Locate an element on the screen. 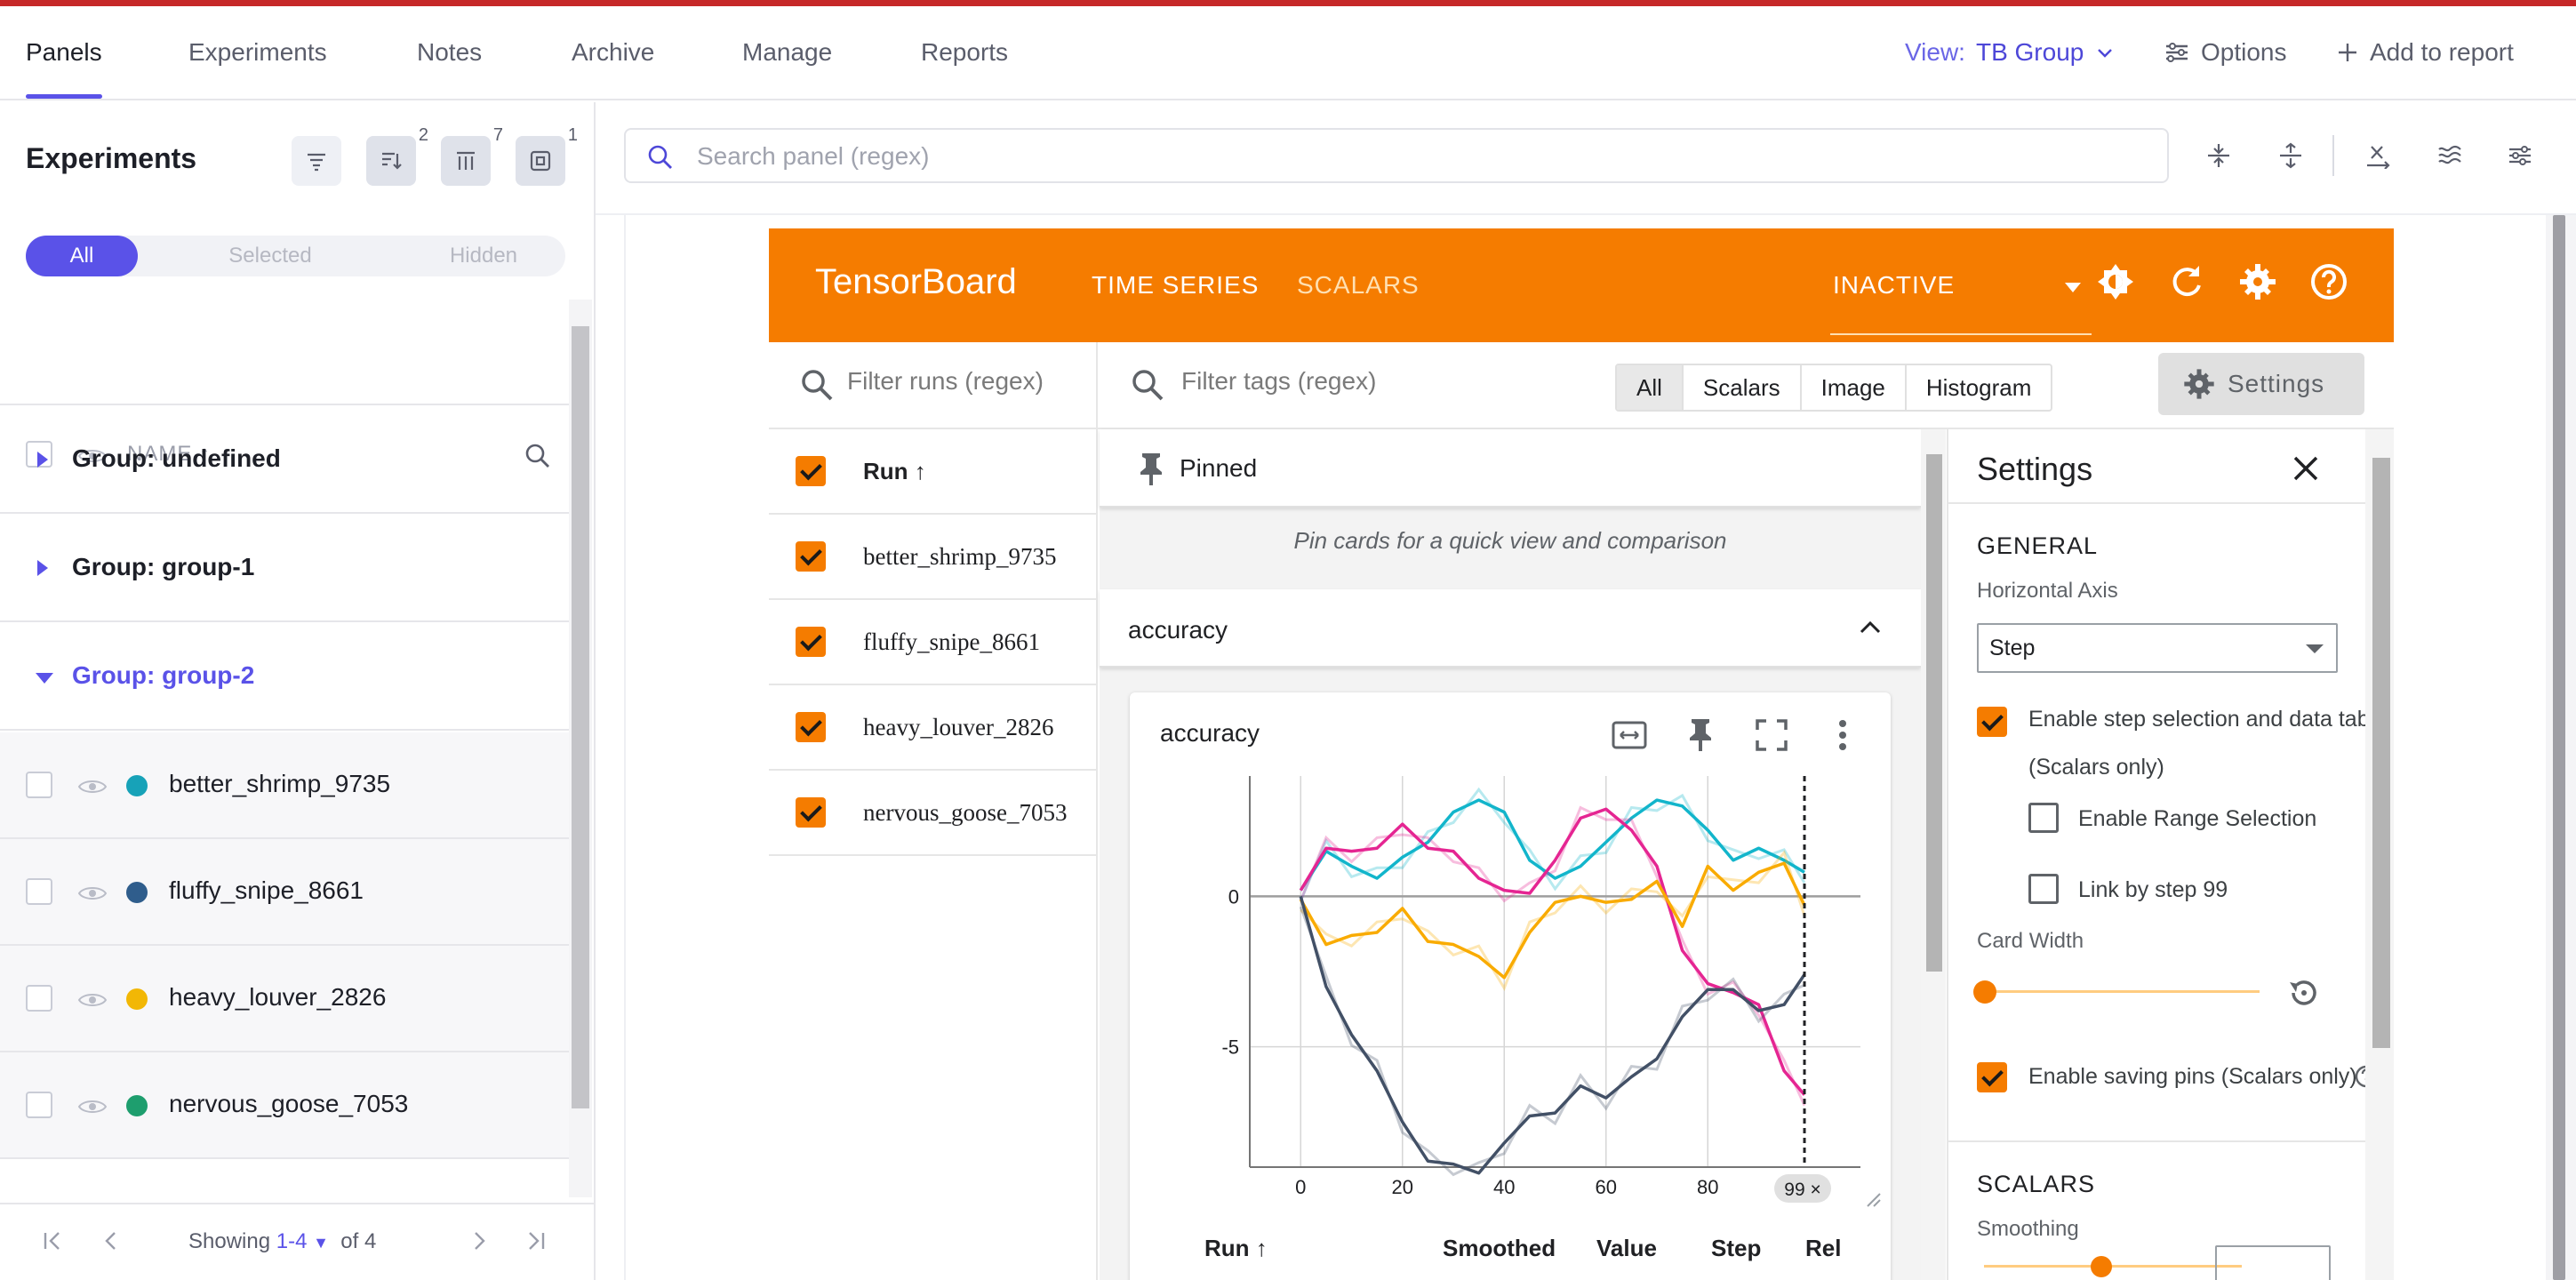 The image size is (2576, 1280). smoothing-button is located at coordinates (2449, 155).